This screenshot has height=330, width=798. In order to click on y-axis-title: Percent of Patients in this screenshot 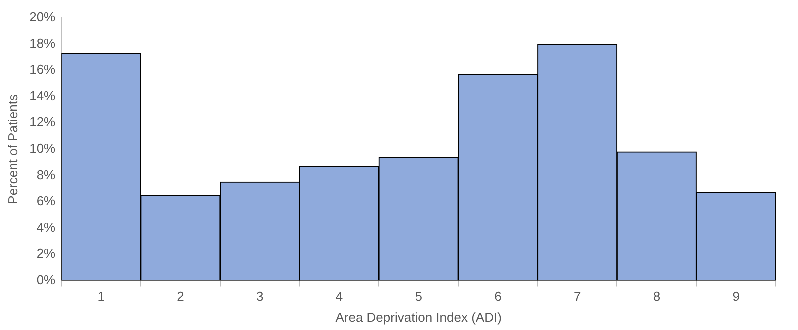, I will do `click(12, 149)`.